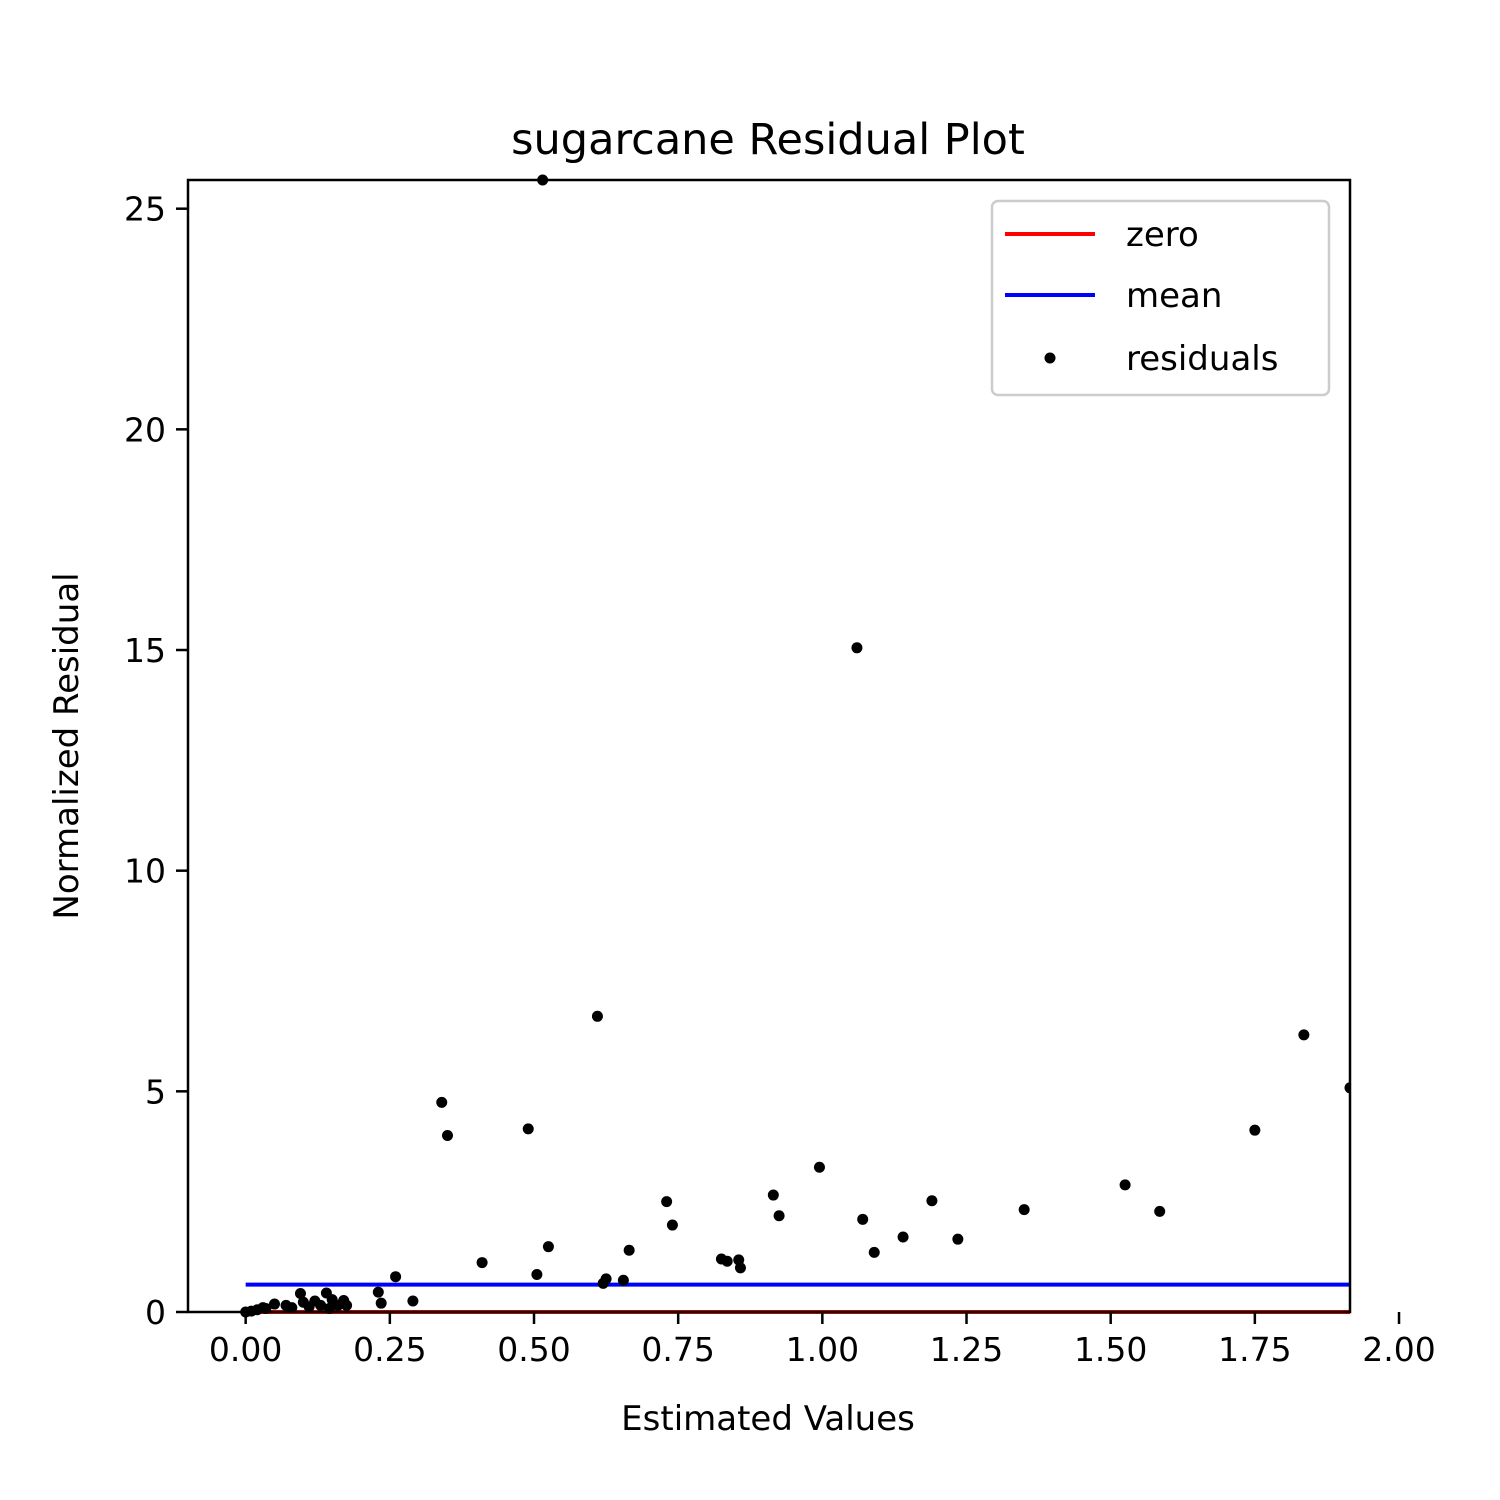 Image resolution: width=1500 pixels, height=1500 pixels. What do you see at coordinates (155, 1091) in the screenshot?
I see `y-tick-label: 5` at bounding box center [155, 1091].